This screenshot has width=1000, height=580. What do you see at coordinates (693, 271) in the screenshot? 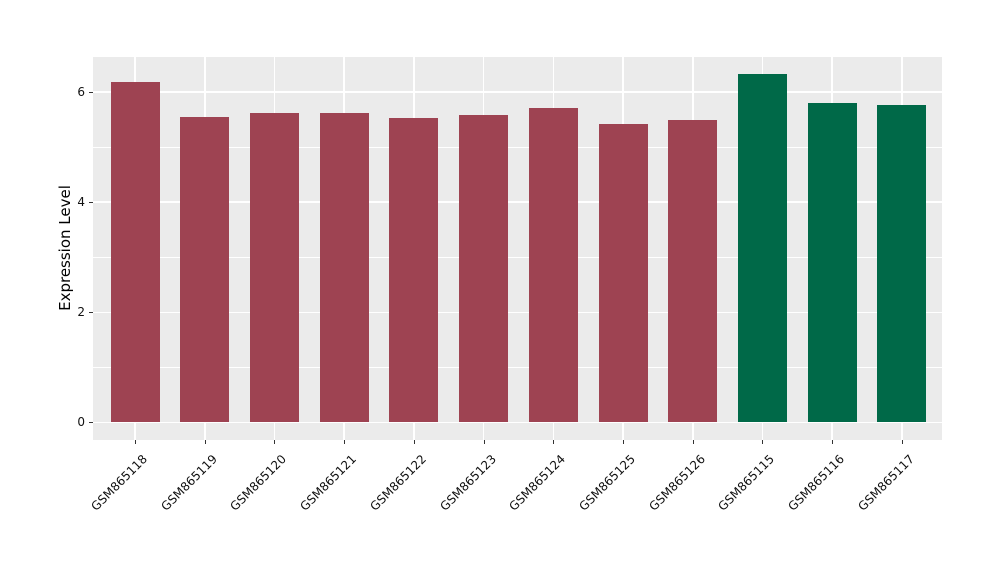
I see `bar-GSM865126` at bounding box center [693, 271].